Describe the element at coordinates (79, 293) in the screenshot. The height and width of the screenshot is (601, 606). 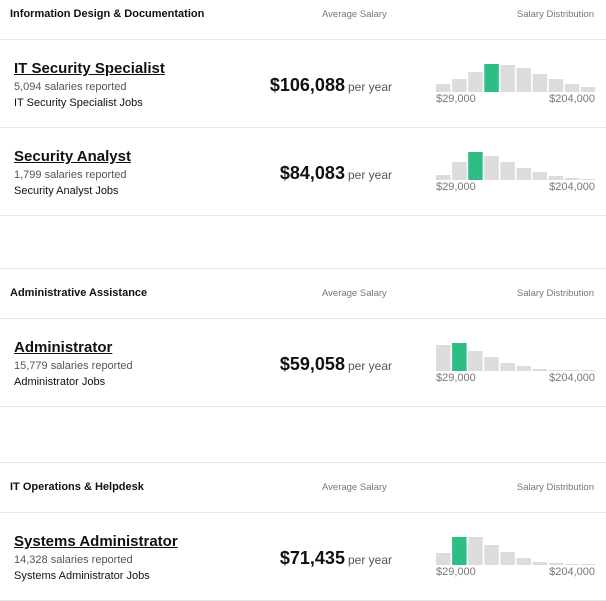
I see `section-title: Administrative Assistance` at that location.